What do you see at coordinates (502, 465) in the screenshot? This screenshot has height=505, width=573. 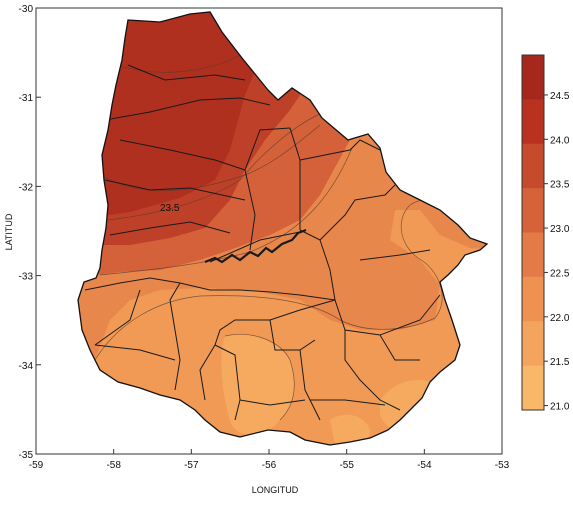 I see `x-tick-label: -53` at bounding box center [502, 465].